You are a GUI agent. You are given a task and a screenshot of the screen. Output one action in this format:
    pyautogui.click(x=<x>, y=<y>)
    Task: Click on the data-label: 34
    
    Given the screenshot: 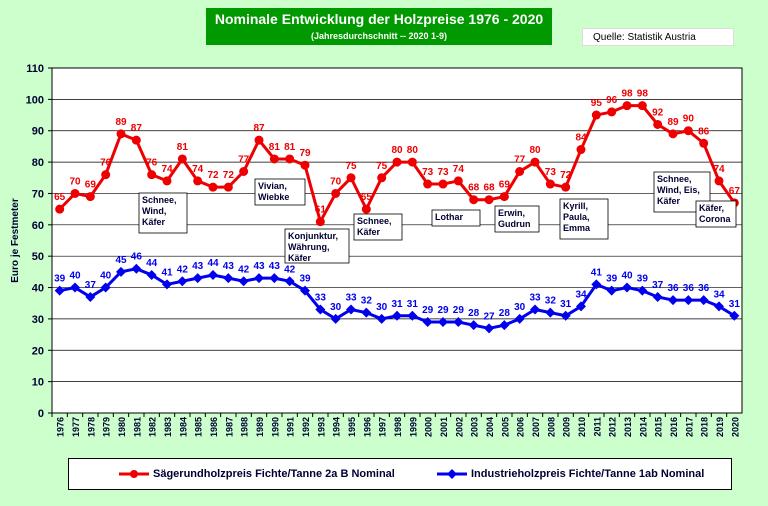 What is the action you would take?
    pyautogui.click(x=581, y=294)
    